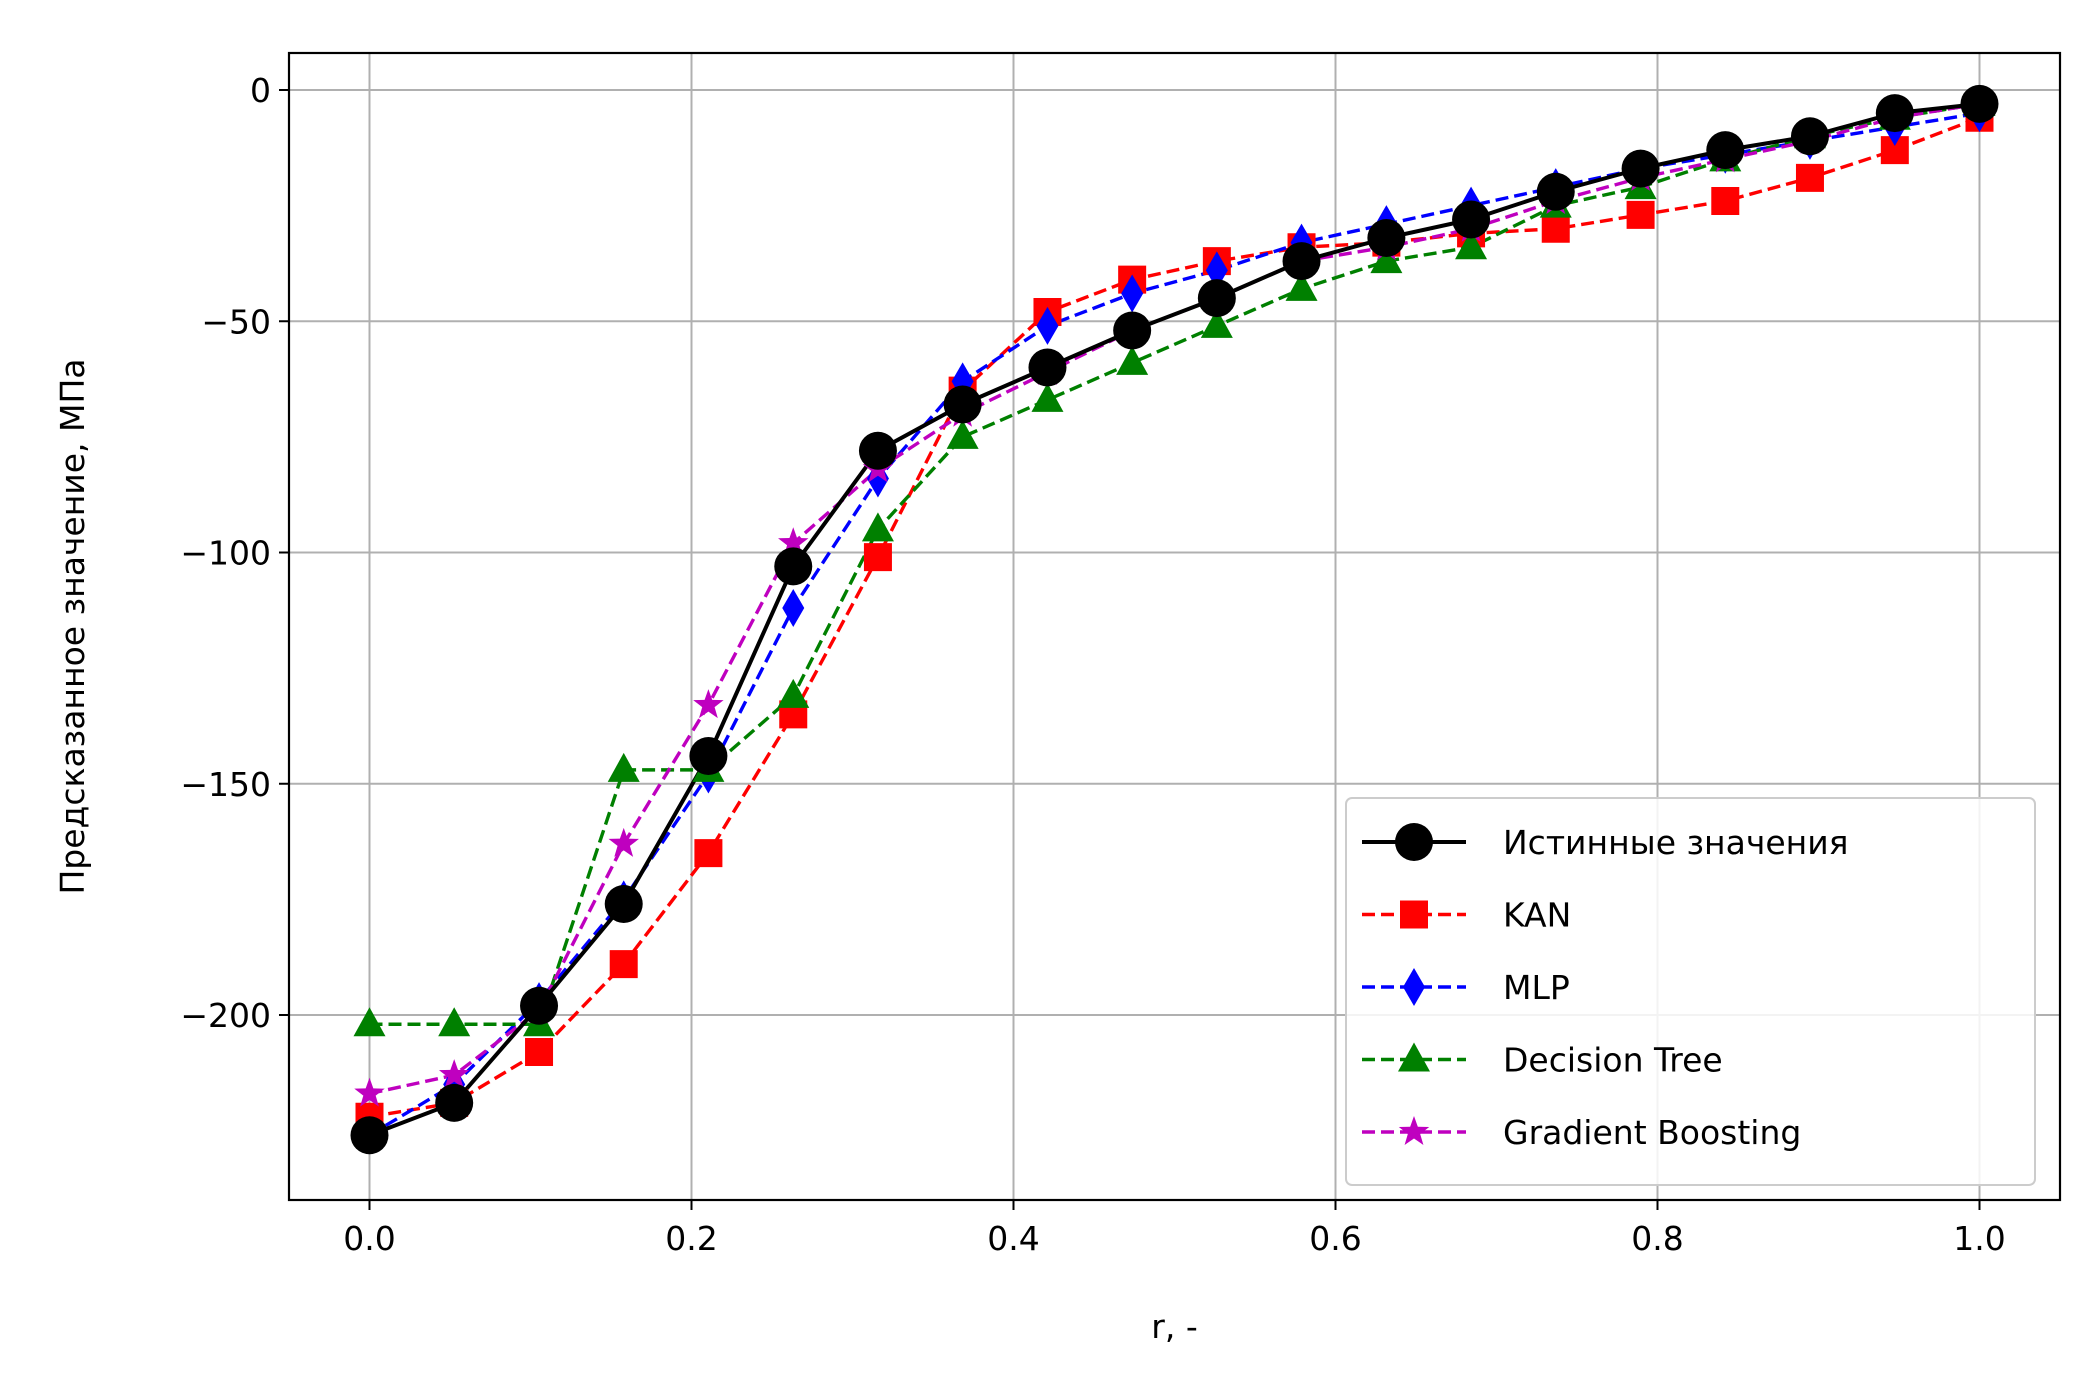  I want to click on x-tick-label: 0.8, so click(1657, 1238).